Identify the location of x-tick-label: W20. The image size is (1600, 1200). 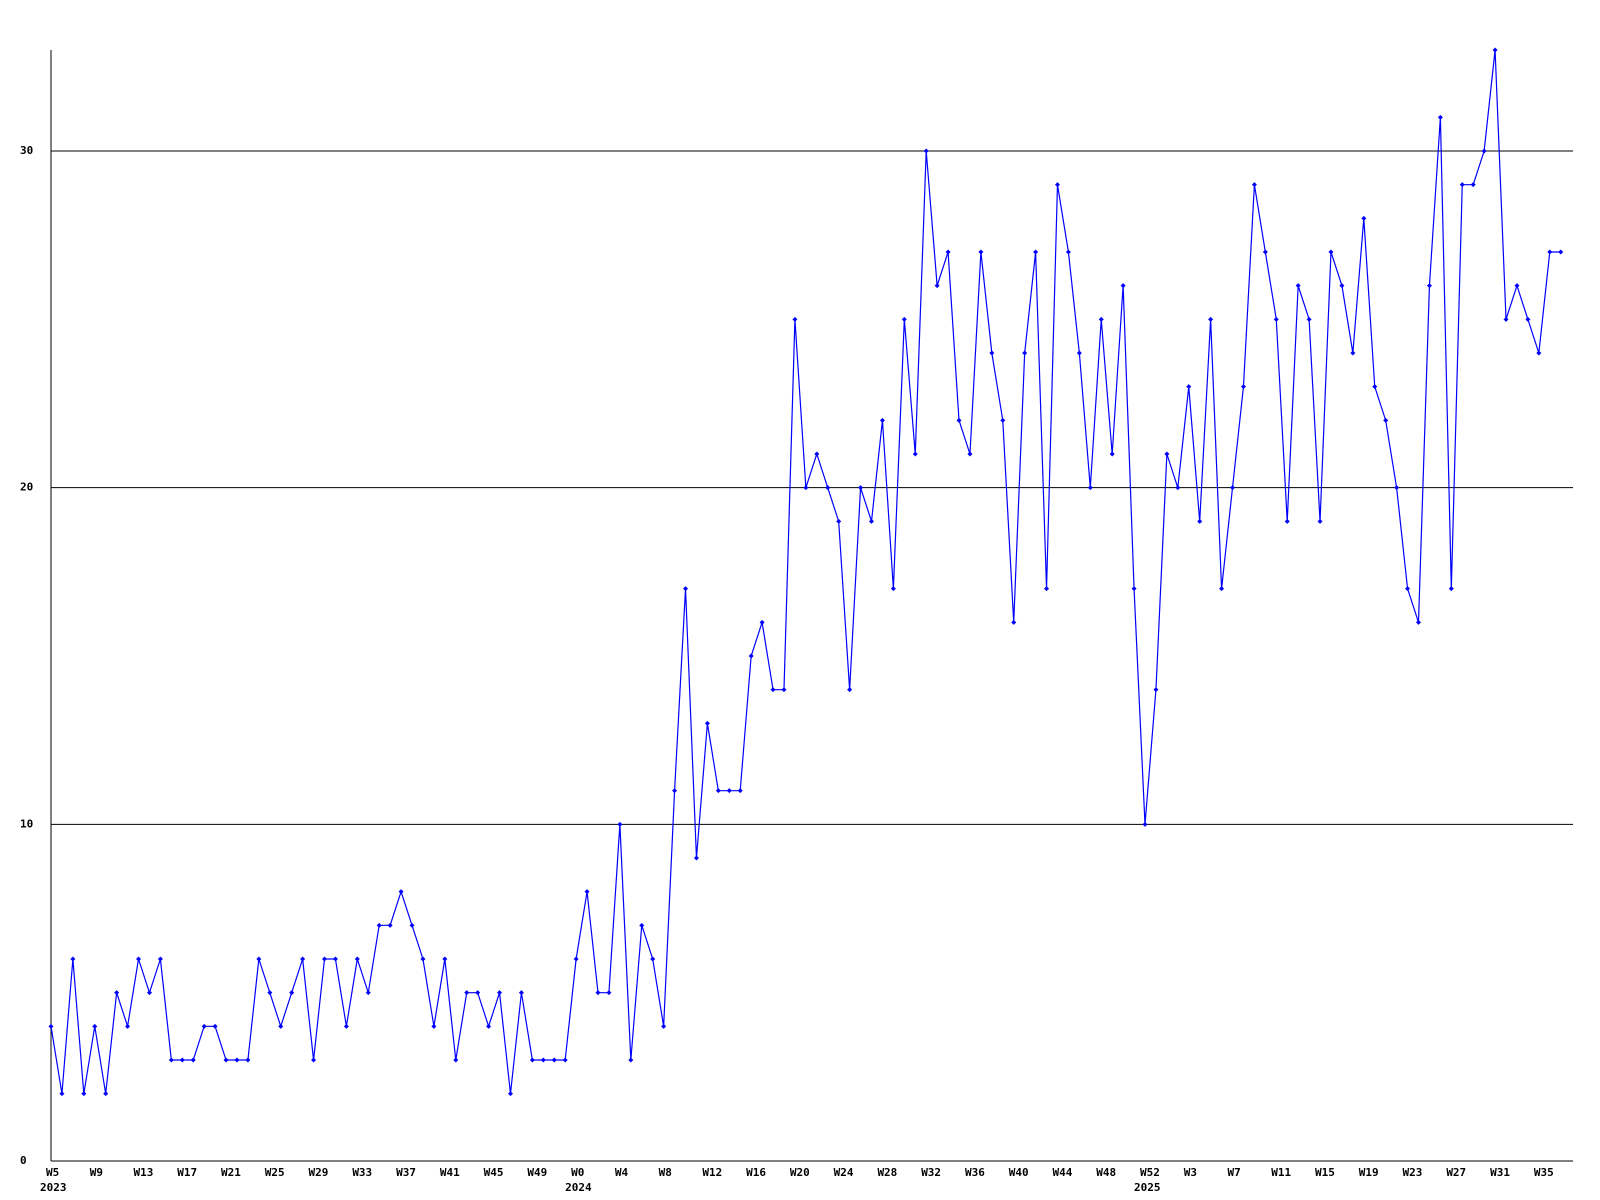
(800, 1172).